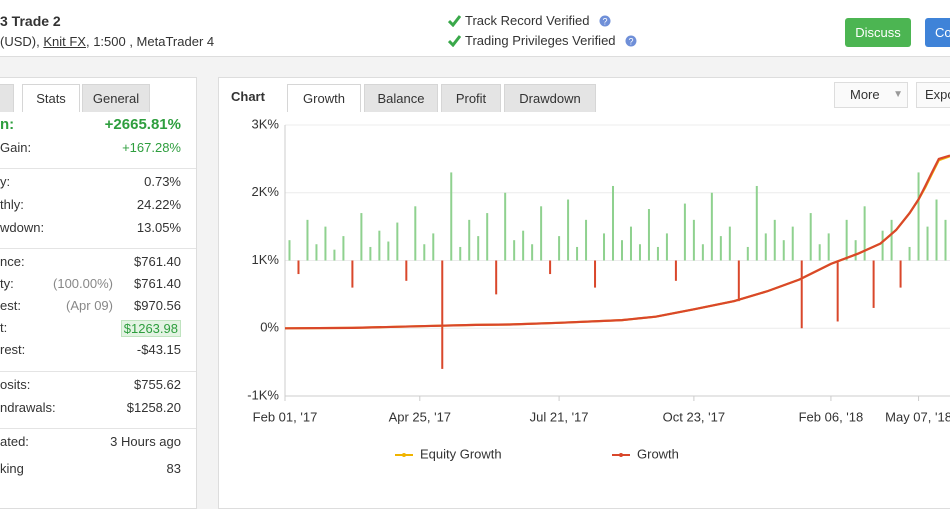 The image size is (950, 509). Describe the element at coordinates (51, 98) in the screenshot. I see `tab: Stats` at that location.